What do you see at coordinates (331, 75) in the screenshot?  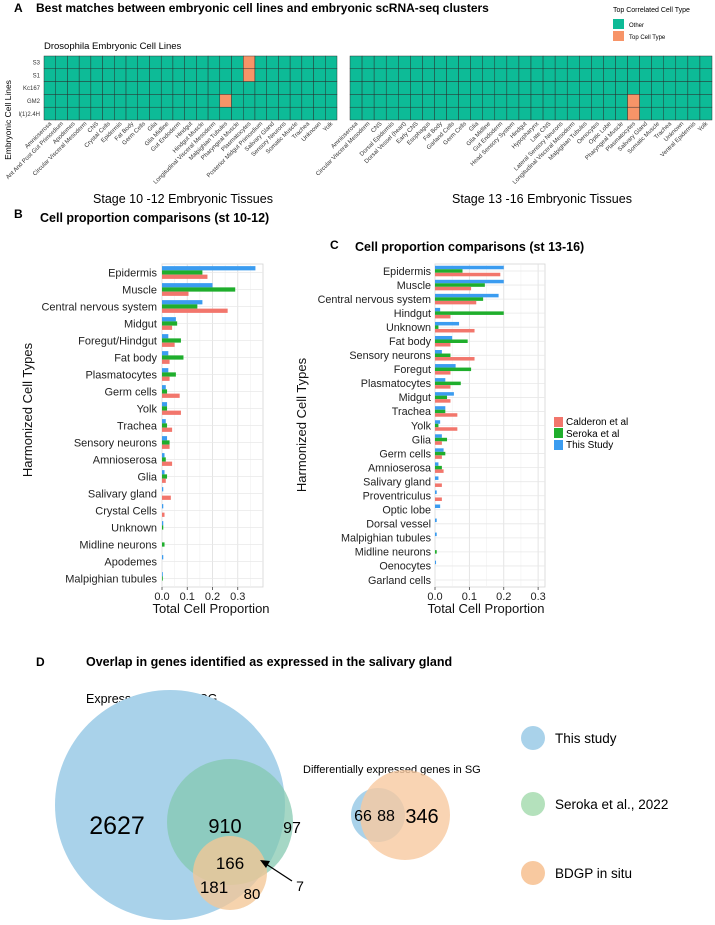 I see `left-cell-s1-yolk` at bounding box center [331, 75].